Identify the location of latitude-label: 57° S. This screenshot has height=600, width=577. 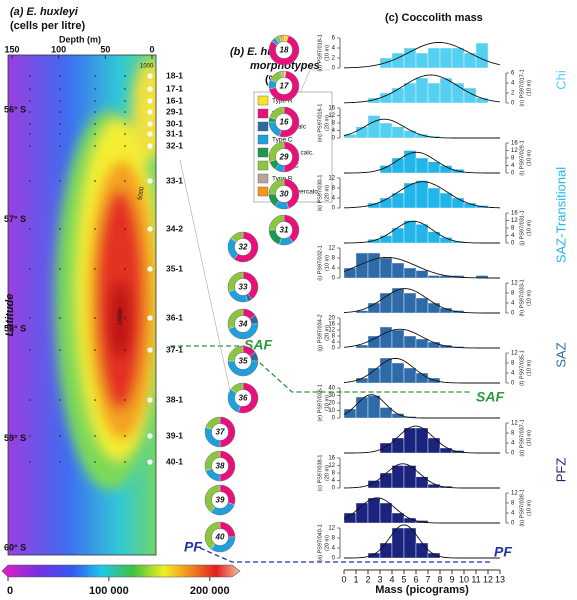
(15, 219).